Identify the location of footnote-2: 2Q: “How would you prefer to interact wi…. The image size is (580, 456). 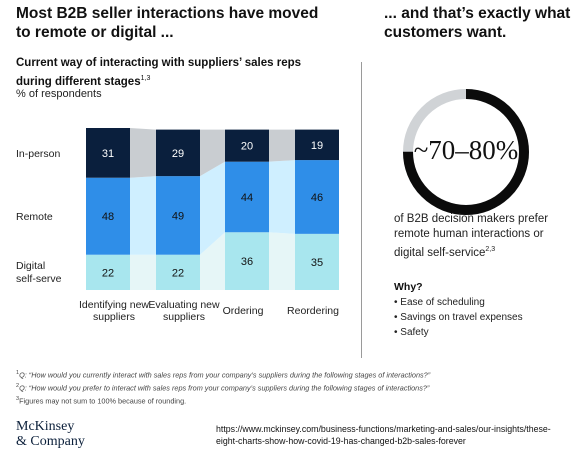
(222, 387).